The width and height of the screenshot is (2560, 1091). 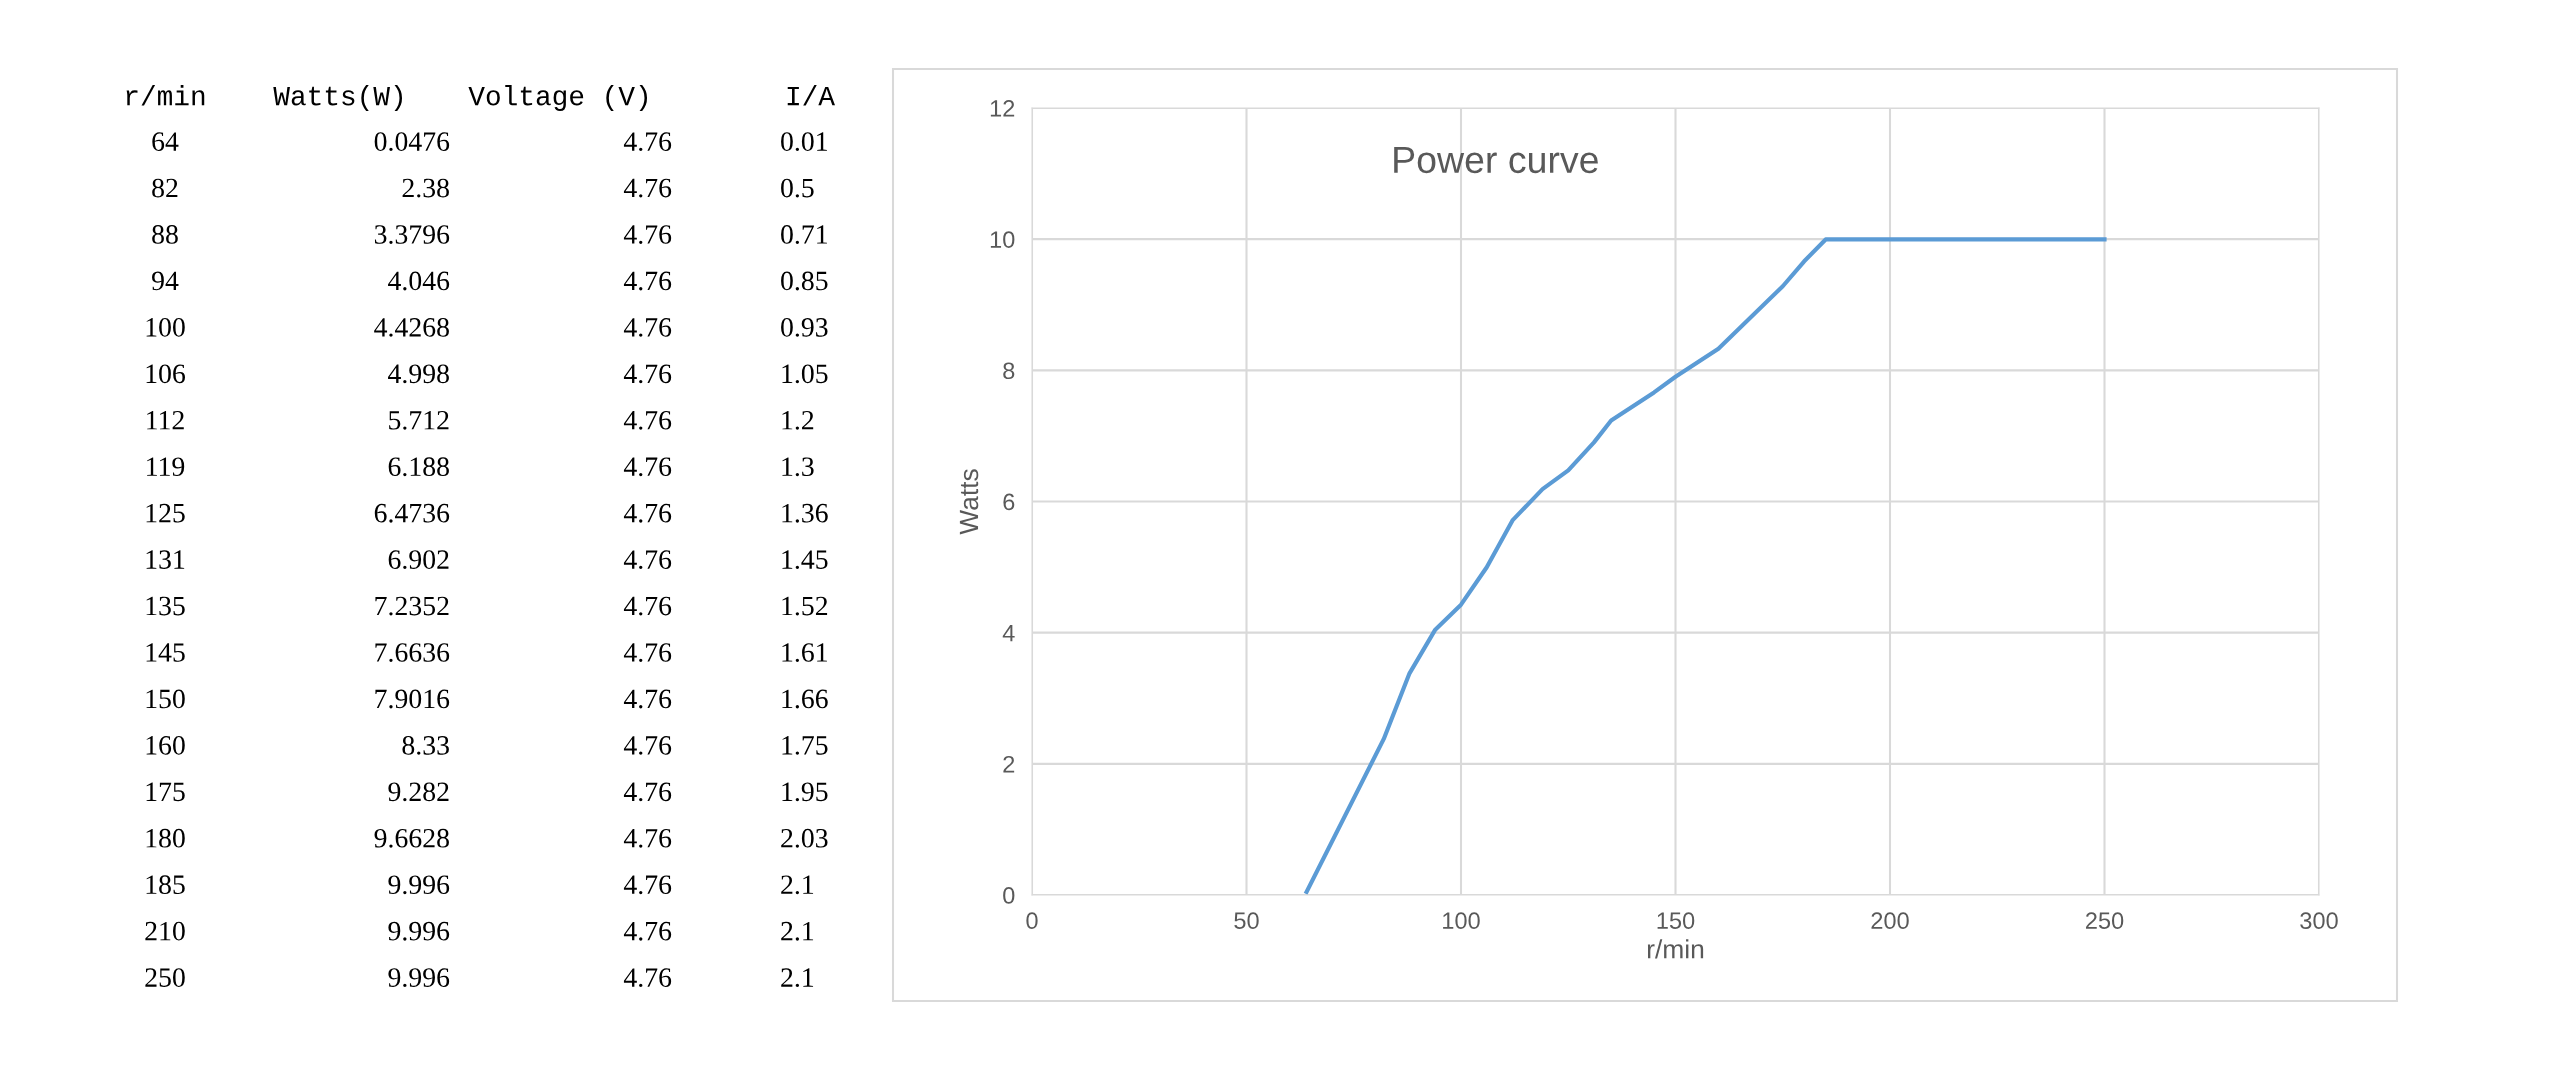 What do you see at coordinates (797, 188) in the screenshot?
I see `data-label: 0.5` at bounding box center [797, 188].